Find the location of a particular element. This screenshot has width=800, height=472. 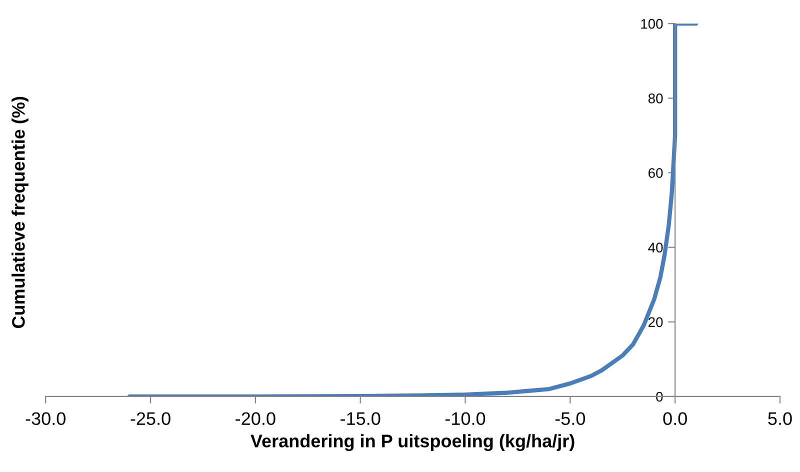

x-tick-label: -30.0 is located at coordinates (46, 419).